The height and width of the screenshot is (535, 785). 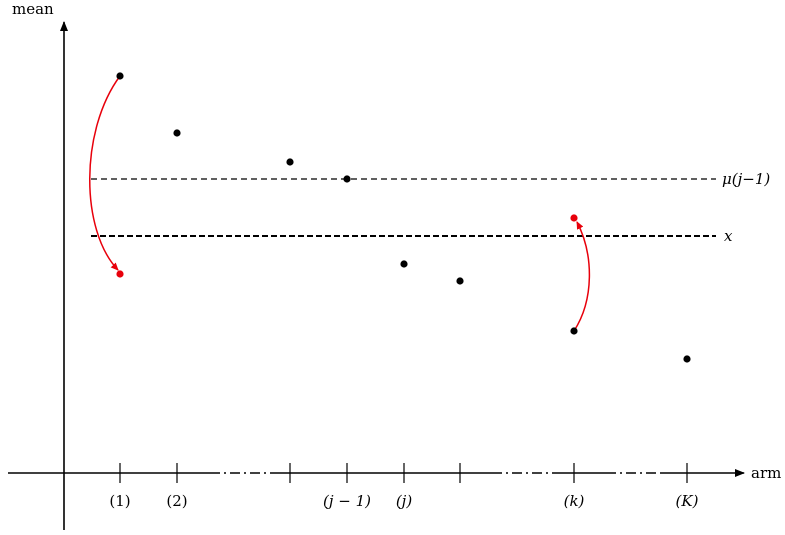 What do you see at coordinates (290, 162) in the screenshot?
I see `arm-3-point` at bounding box center [290, 162].